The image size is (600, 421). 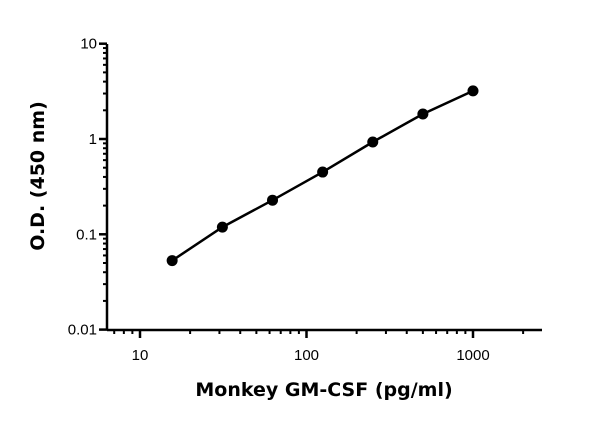 I want to click on x-axis: 10 100 1000, so click(x=324, y=346).